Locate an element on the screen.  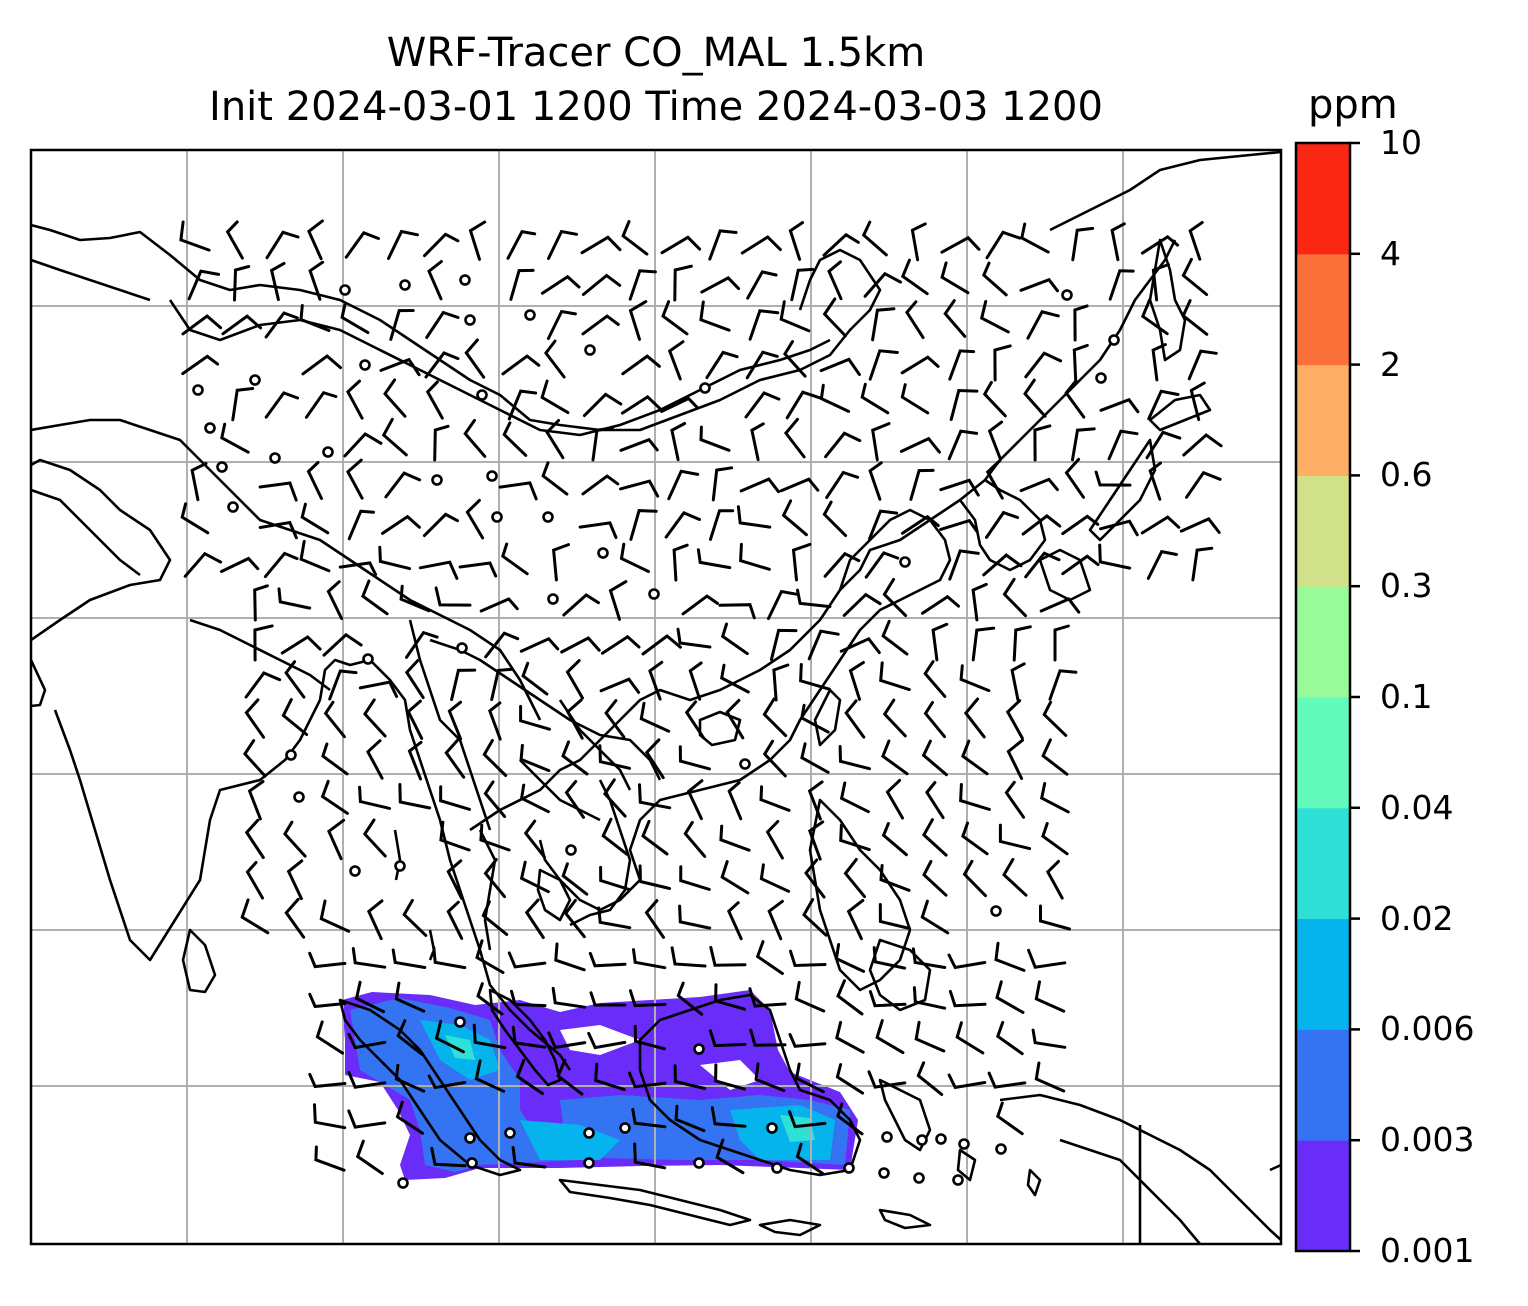
colorbar-units: ppm is located at coordinates (1353, 105).